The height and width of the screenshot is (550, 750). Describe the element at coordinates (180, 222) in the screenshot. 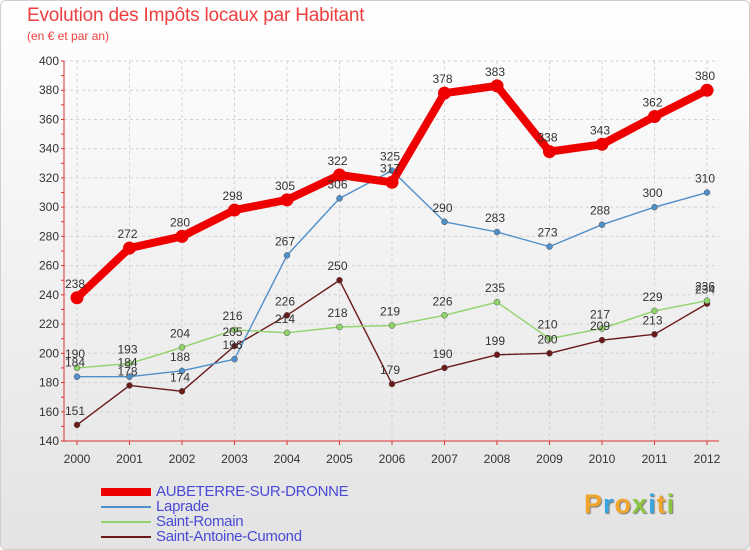

I see `data-label-0-2: 280` at that location.